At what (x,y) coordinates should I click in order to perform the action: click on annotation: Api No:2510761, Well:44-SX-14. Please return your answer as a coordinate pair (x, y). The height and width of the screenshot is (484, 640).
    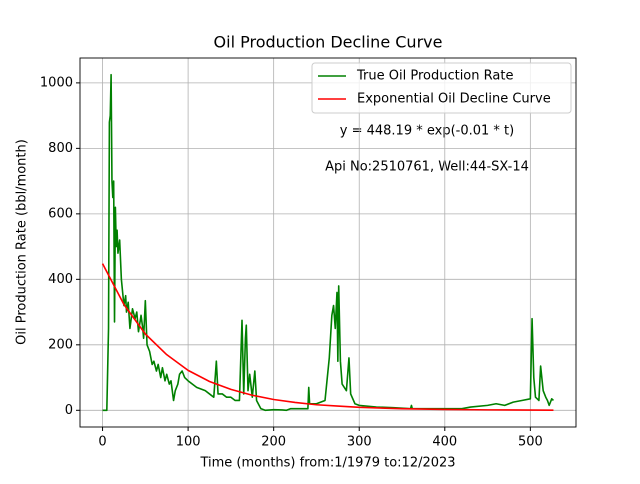
    Looking at the image, I should click on (427, 167).